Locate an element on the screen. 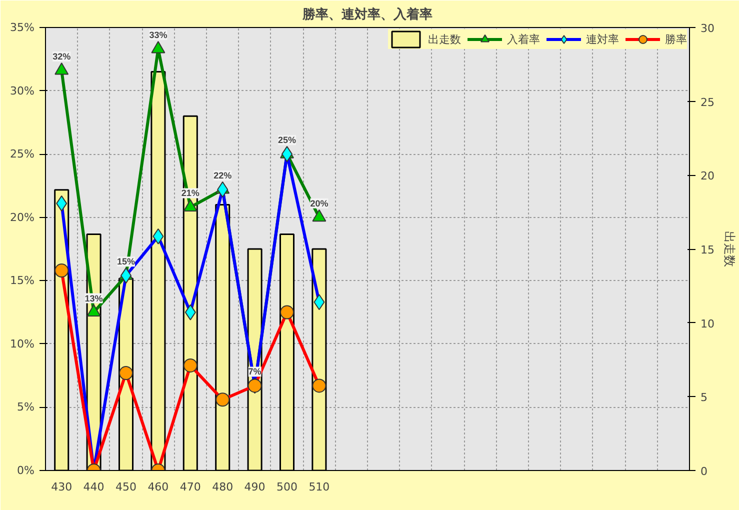 The image size is (739, 510). y-tick-label: 35% is located at coordinates (22, 27).